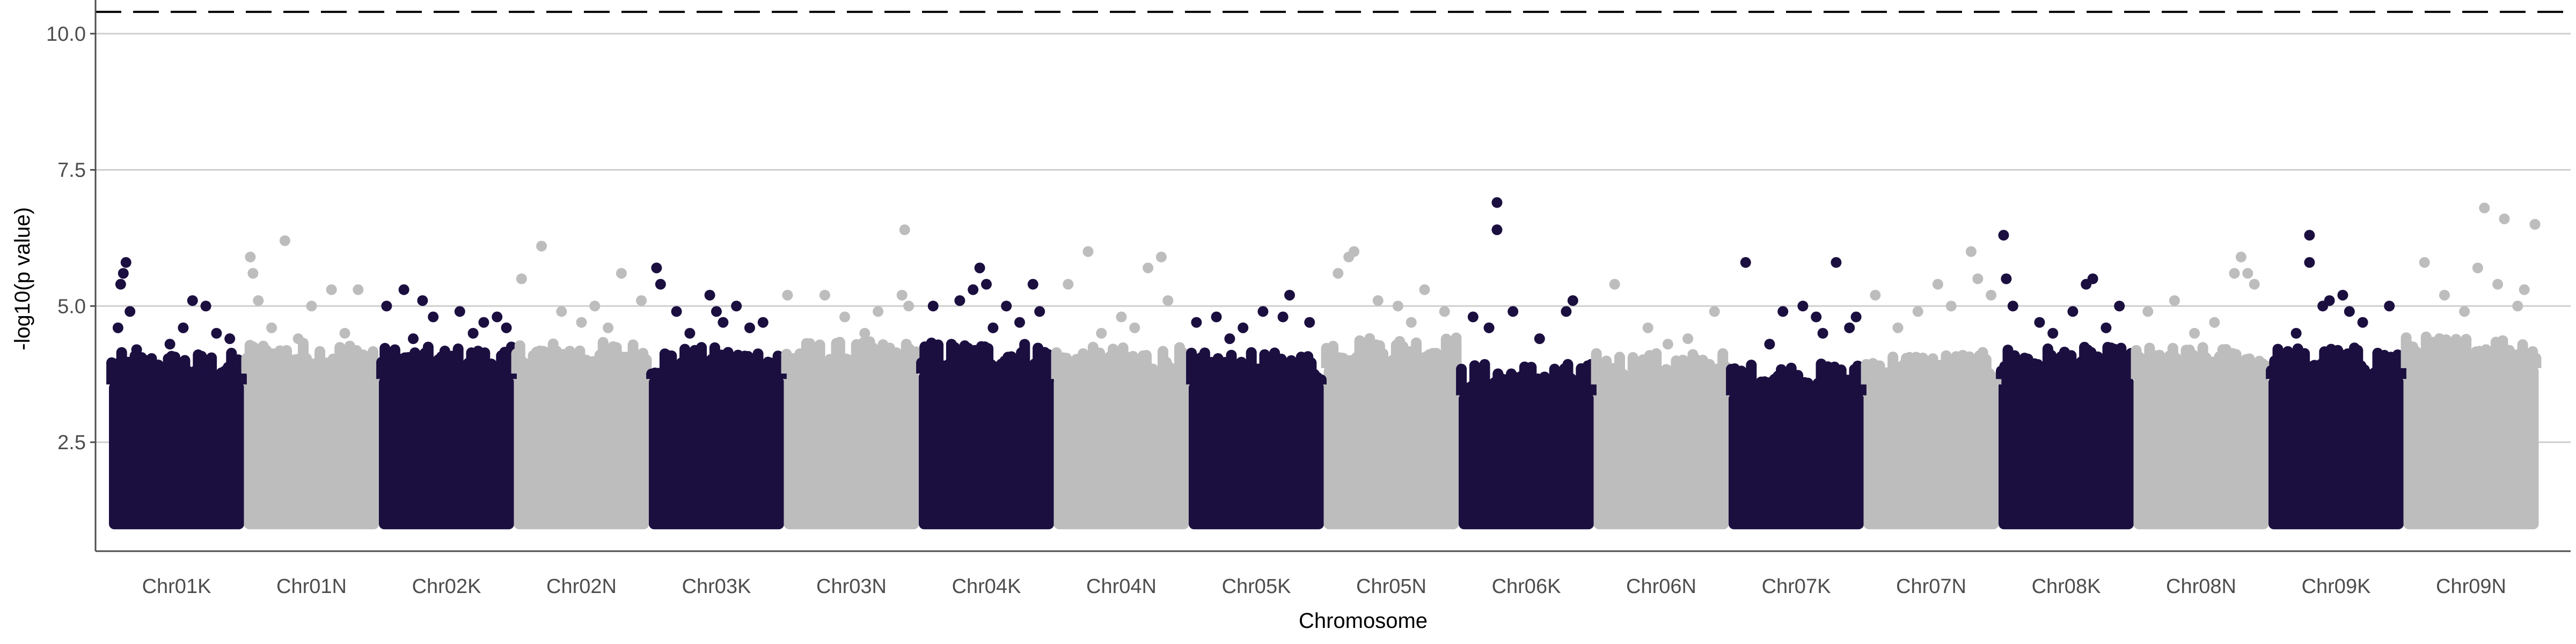 This screenshot has height=644, width=2576. Describe the element at coordinates (1796, 461) in the screenshot. I see `point-band-Chr07K` at that location.